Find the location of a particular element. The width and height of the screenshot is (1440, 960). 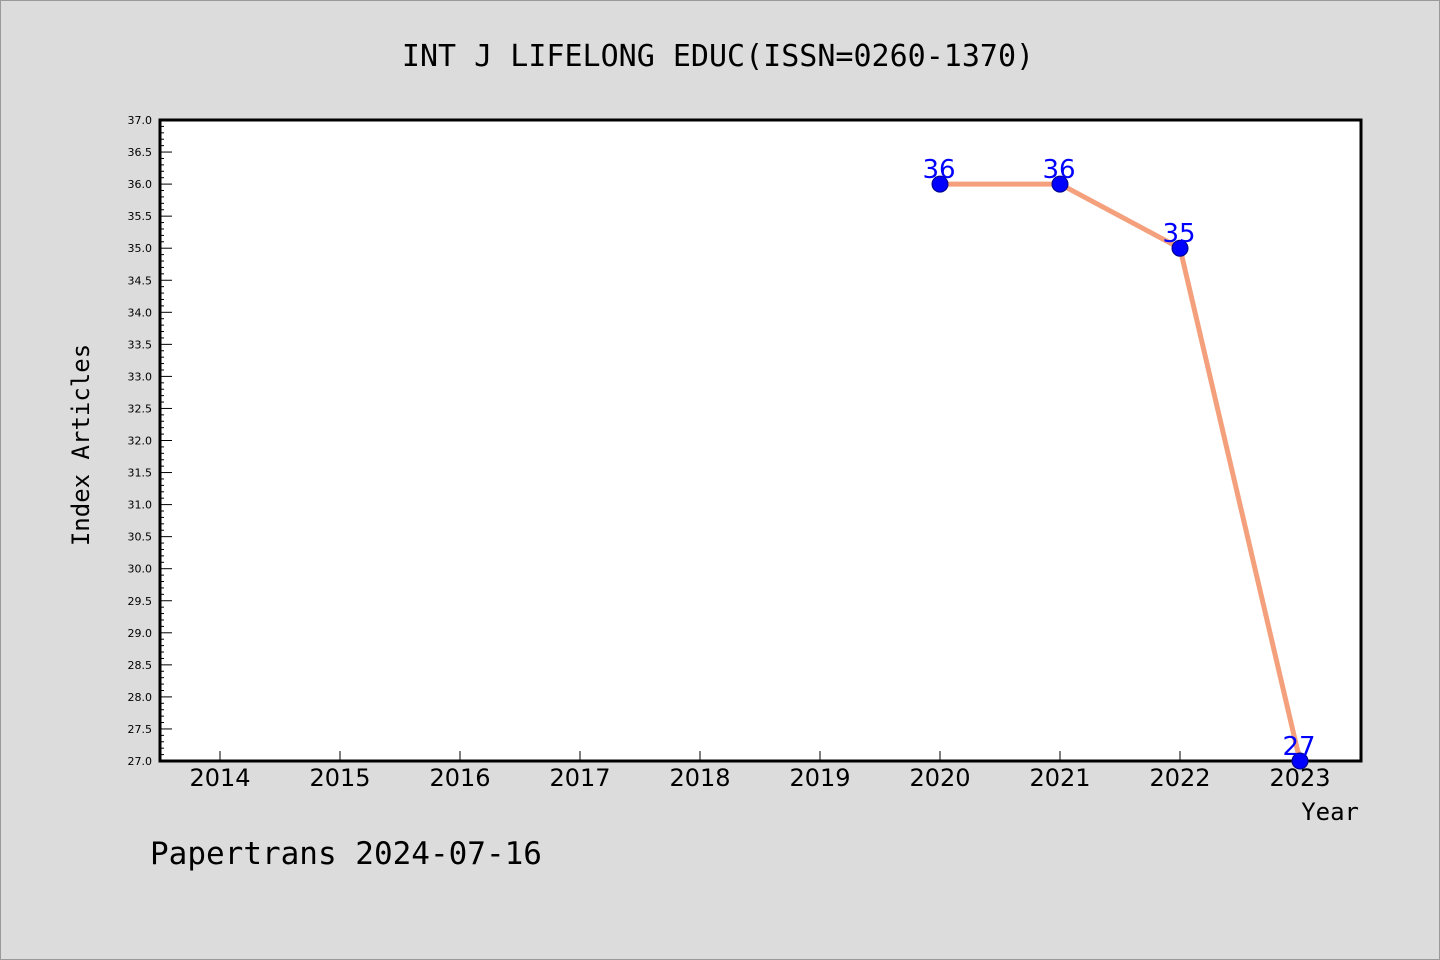

y-tick-label: 36.5 is located at coordinates (140, 152).